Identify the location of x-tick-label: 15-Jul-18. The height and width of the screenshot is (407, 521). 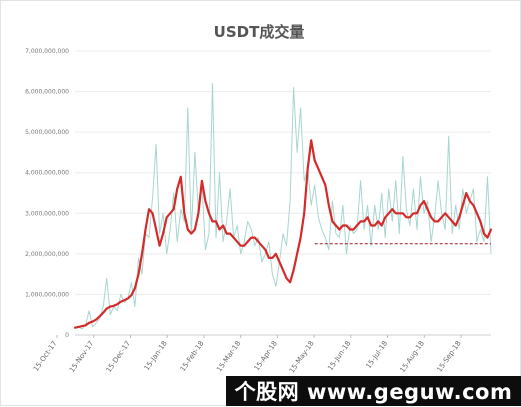
(376, 355).